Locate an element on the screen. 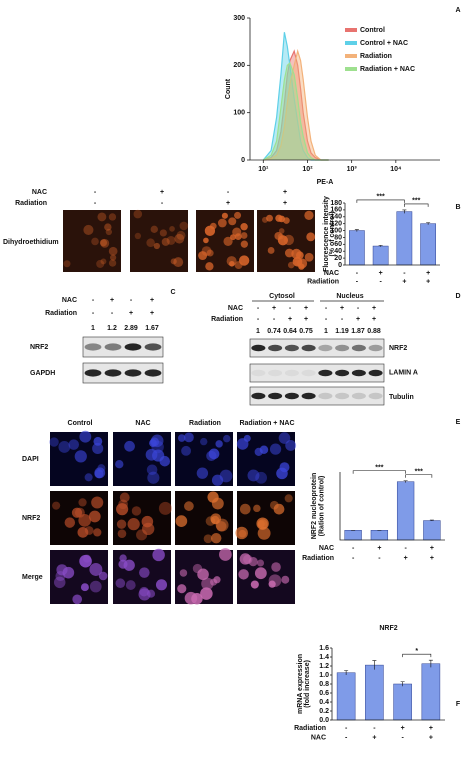 This screenshot has width=474, height=761. y-tick-label: 1.4 is located at coordinates (324, 657).